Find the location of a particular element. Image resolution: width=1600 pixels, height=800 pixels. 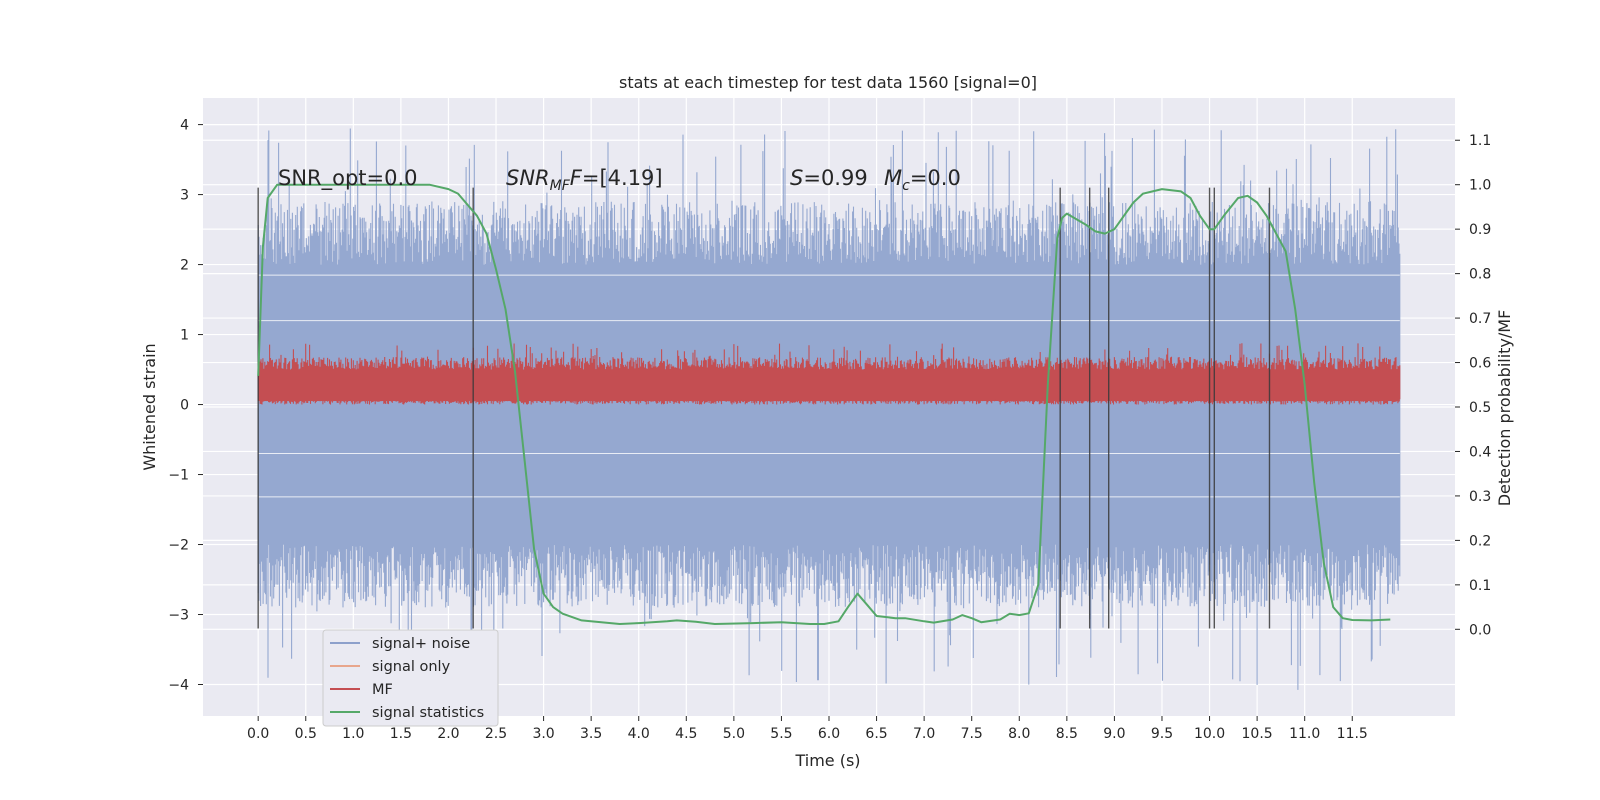

x-tick-label: 11.5 is located at coordinates (1352, 734).